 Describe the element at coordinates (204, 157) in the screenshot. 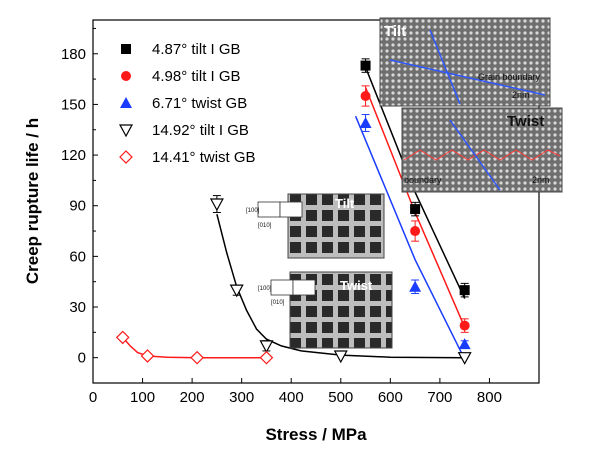

I see `legend-label-5: 14.41° twist GB` at that location.